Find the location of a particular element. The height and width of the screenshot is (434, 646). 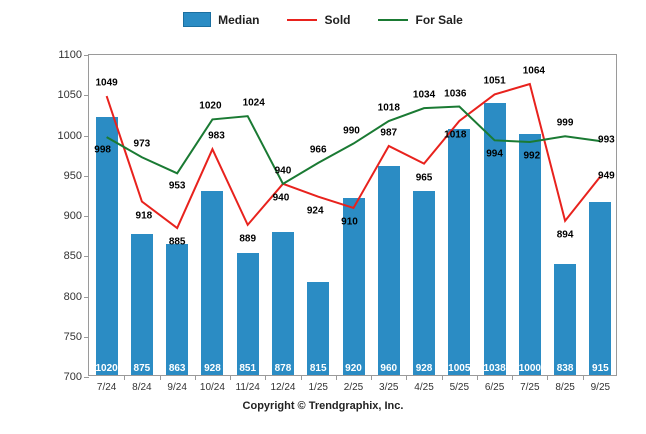

y-tick-label: 1050 is located at coordinates (69, 95).